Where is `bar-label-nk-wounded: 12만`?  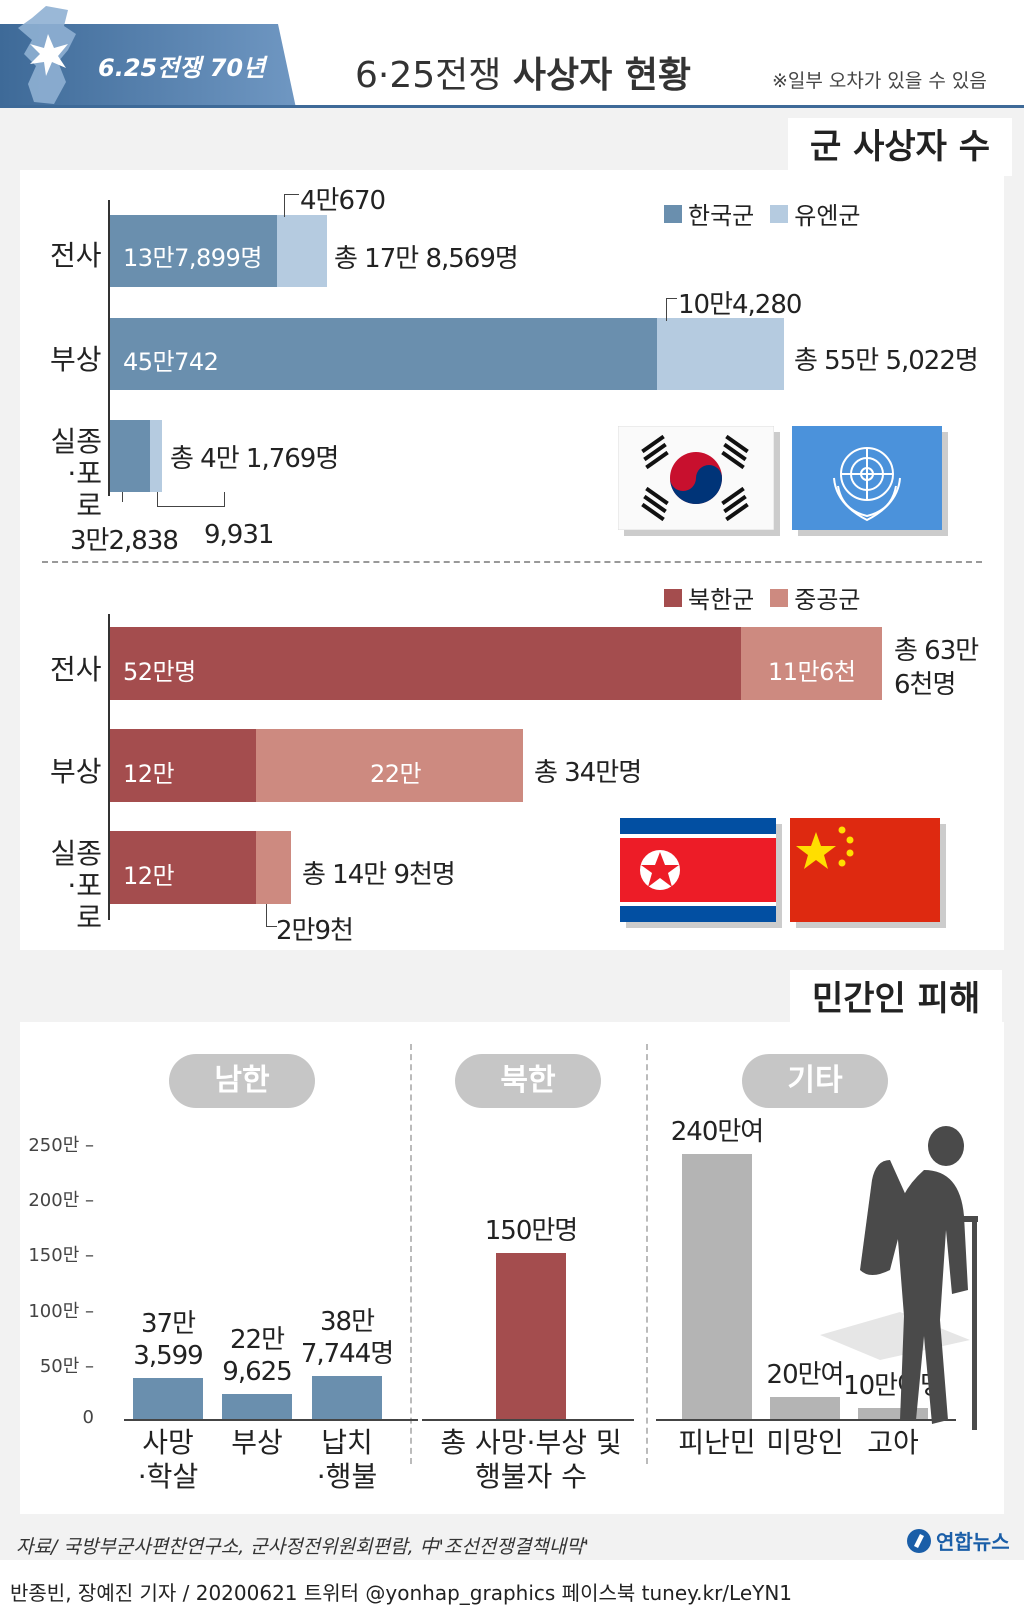 bar-label-nk-wounded: 12만 is located at coordinates (149, 774).